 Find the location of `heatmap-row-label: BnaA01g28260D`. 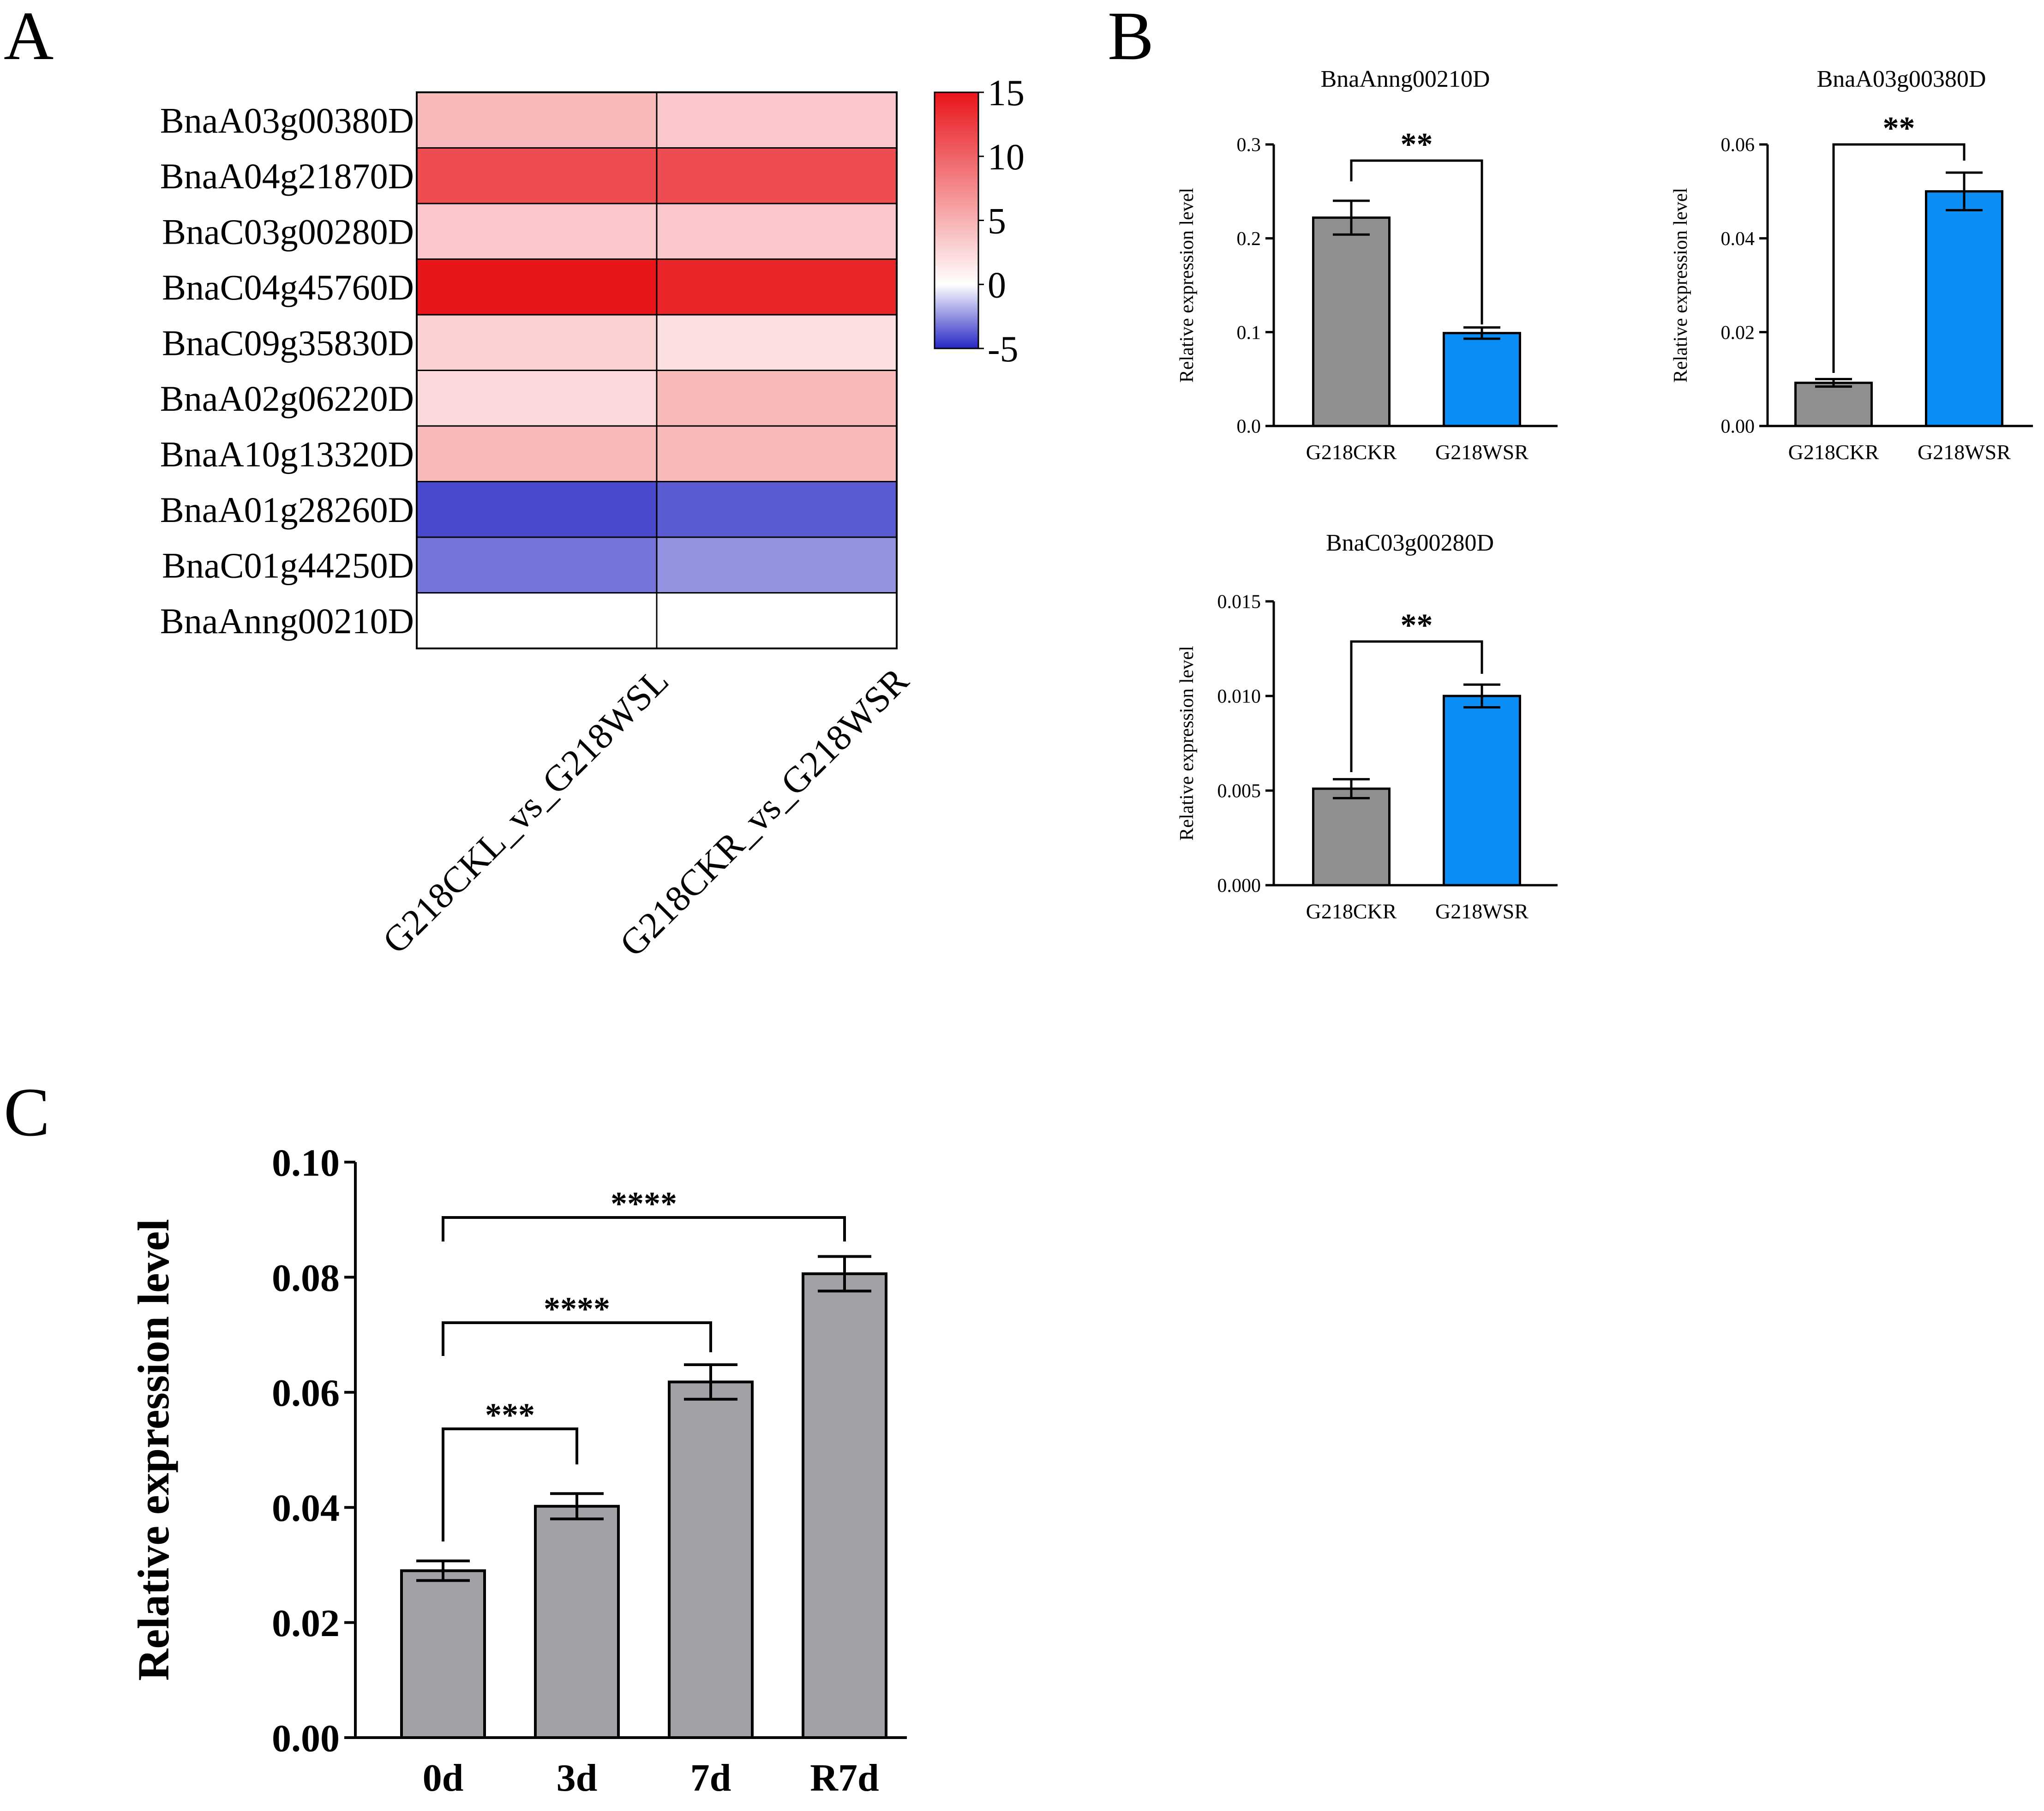

heatmap-row-label: BnaA01g28260D is located at coordinates (287, 510).